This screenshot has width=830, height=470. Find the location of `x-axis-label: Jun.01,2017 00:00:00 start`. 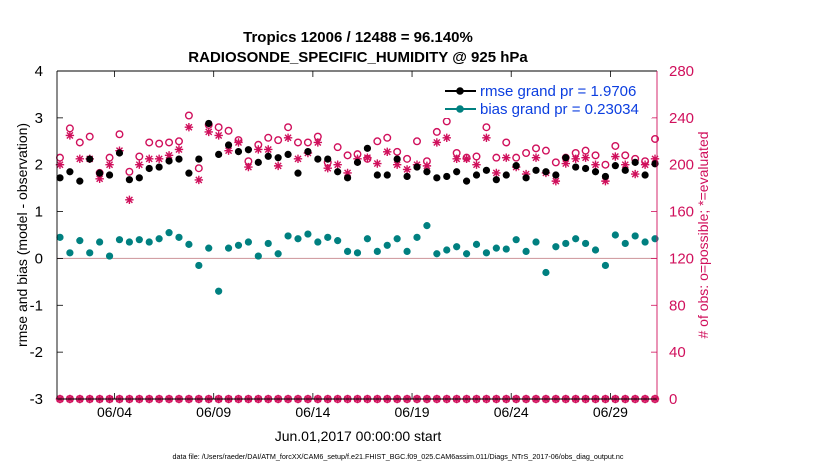

x-axis-label: Jun.01,2017 00:00:00 start is located at coordinates (358, 436).